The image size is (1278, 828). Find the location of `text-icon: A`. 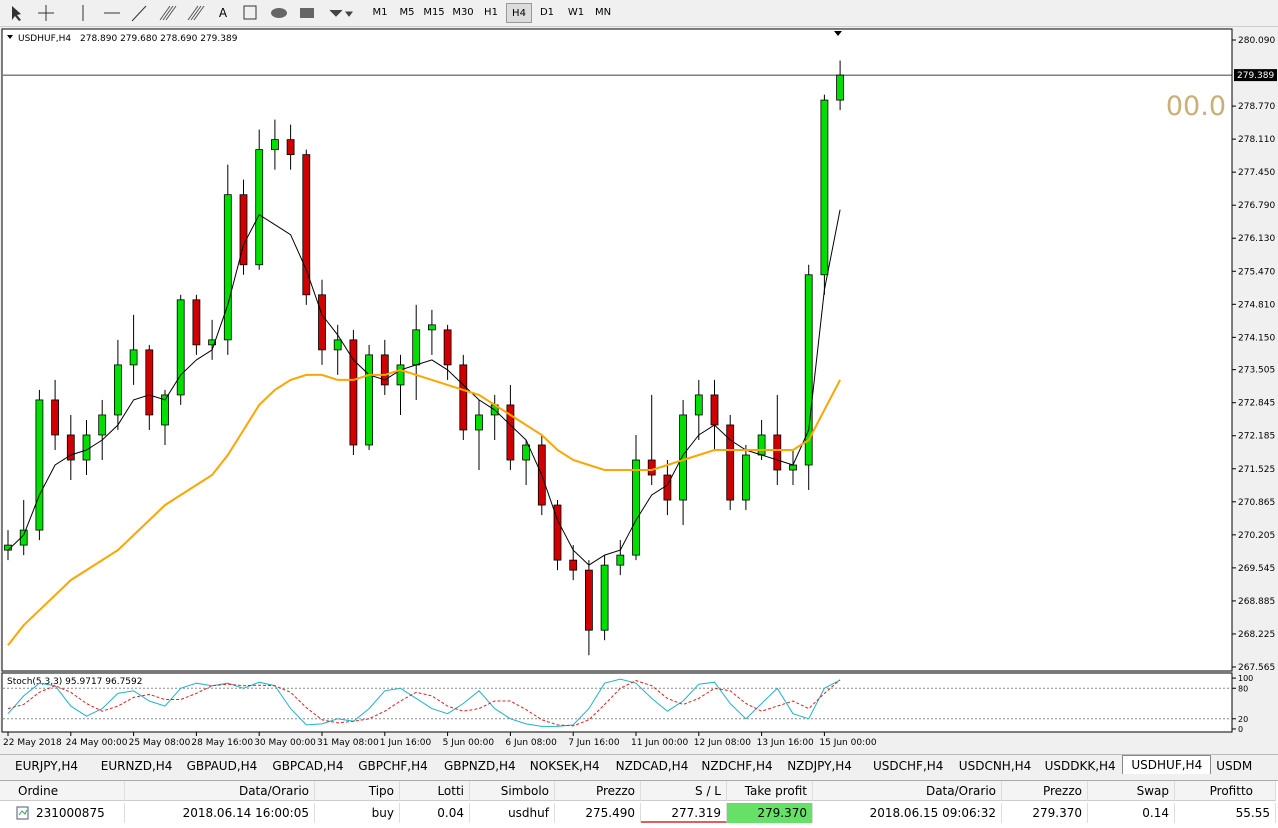

text-icon: A is located at coordinates (223, 13).